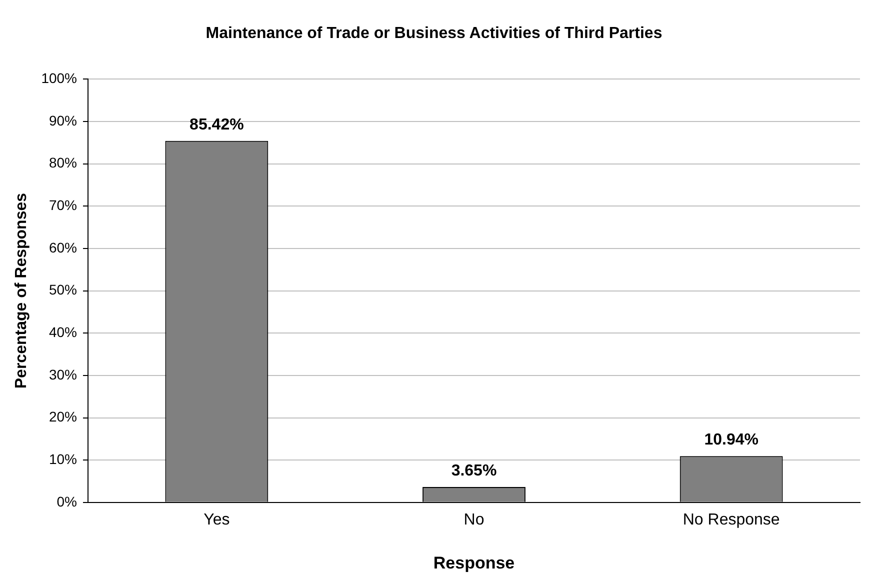 Image resolution: width=870 pixels, height=588 pixels. What do you see at coordinates (63, 416) in the screenshot?
I see `y-tick-label: 20%` at bounding box center [63, 416].